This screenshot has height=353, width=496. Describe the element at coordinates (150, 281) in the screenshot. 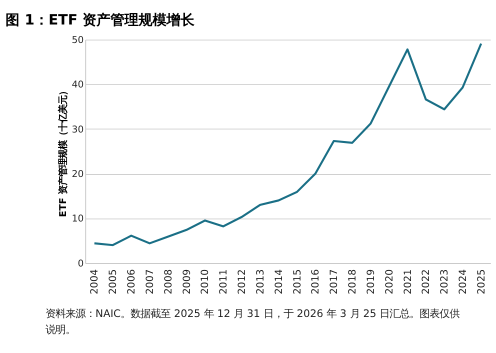

I see `x-tick-label: 2007` at that location.